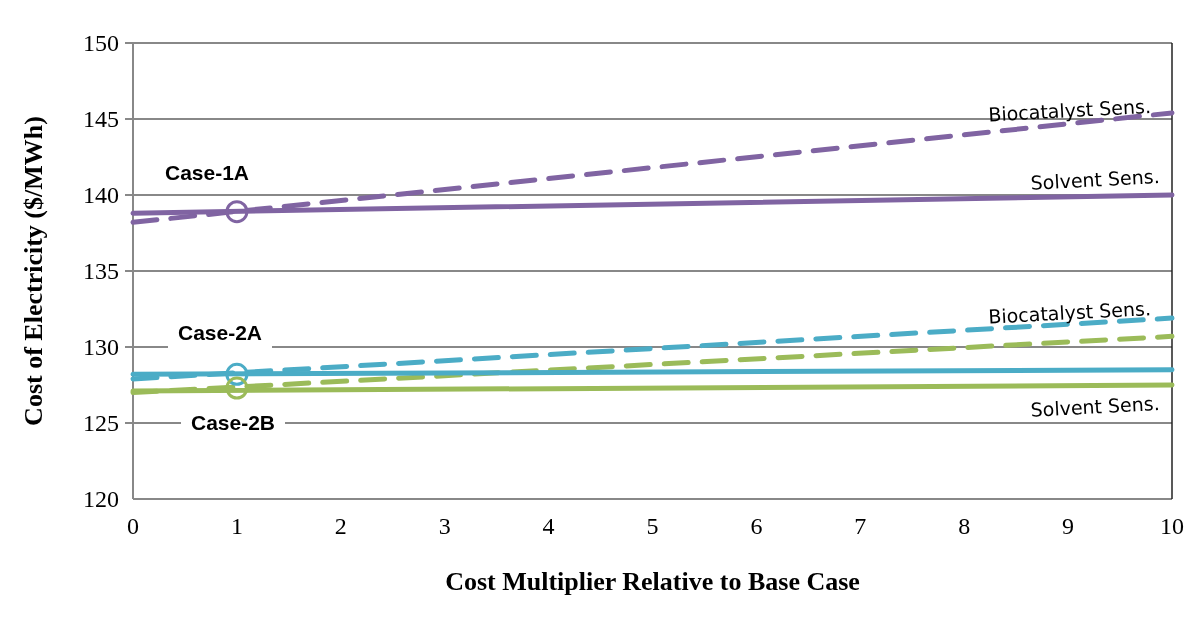 This screenshot has height=627, width=1191. What do you see at coordinates (101, 43) in the screenshot?
I see `y-tick-label: 150` at bounding box center [101, 43].